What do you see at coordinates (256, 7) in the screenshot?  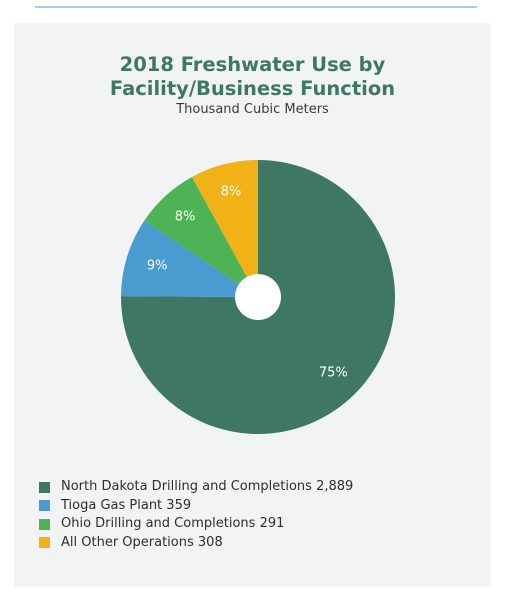 I see `top-divider` at bounding box center [256, 7].